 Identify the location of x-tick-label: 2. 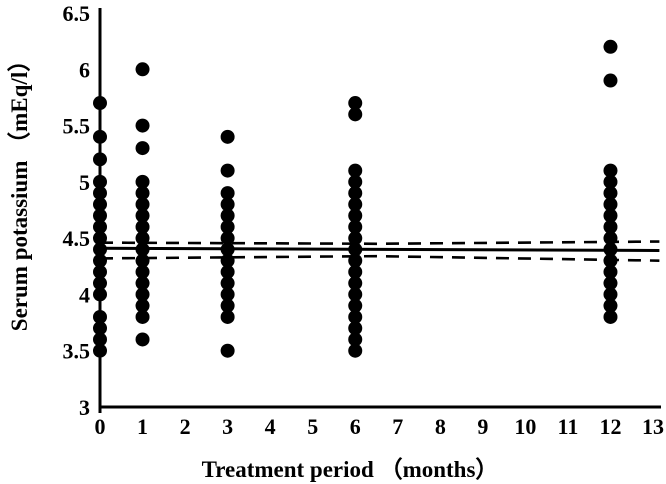
(185, 426).